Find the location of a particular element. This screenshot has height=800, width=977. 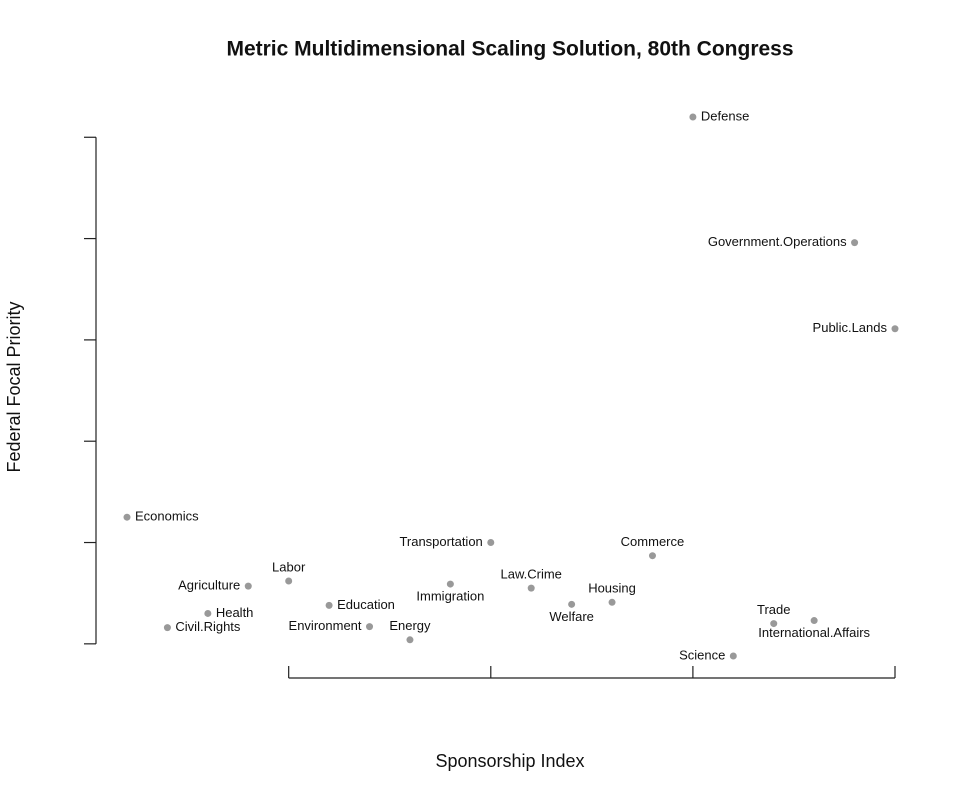

point-label: Commerce is located at coordinates (653, 541).